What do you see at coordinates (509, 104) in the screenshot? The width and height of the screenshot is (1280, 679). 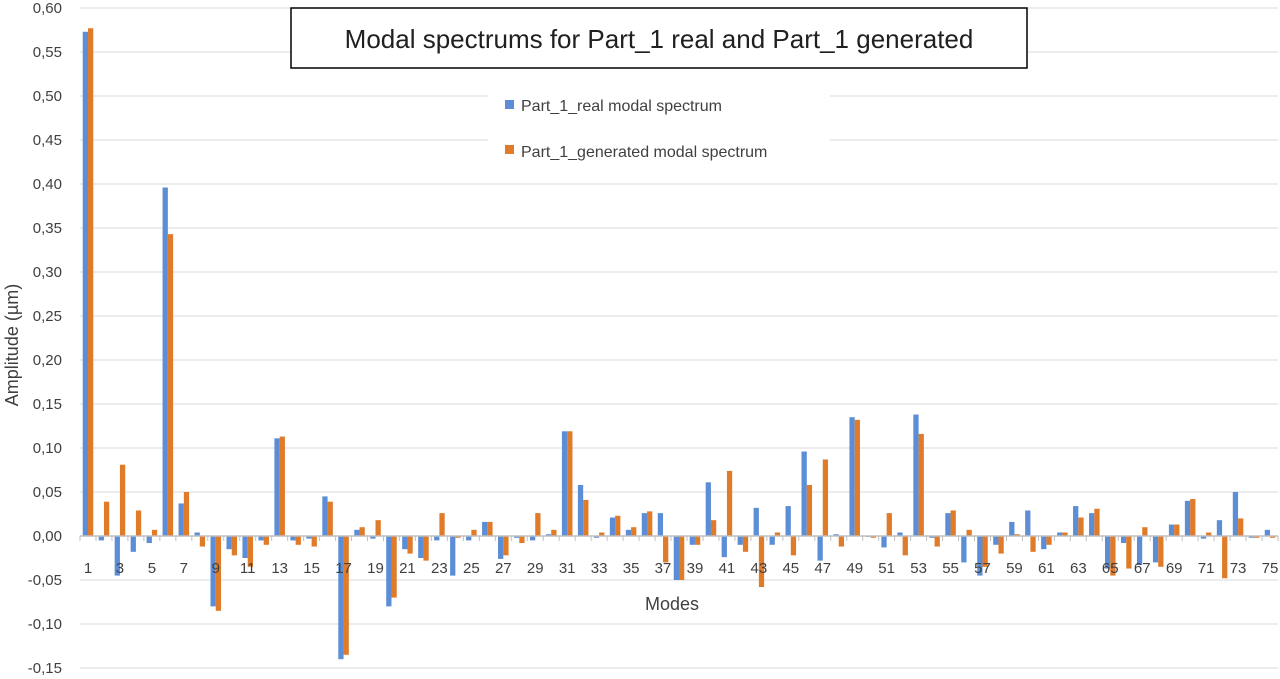 I see `legend-swatch-real` at bounding box center [509, 104].